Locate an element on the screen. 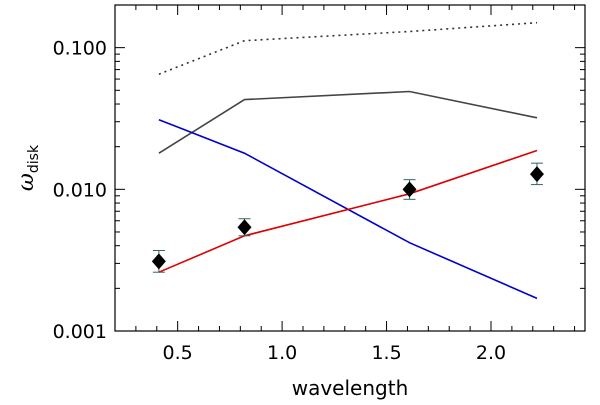 This screenshot has width=600, height=405. y-axis-title: ωdisk is located at coordinates (28, 167).